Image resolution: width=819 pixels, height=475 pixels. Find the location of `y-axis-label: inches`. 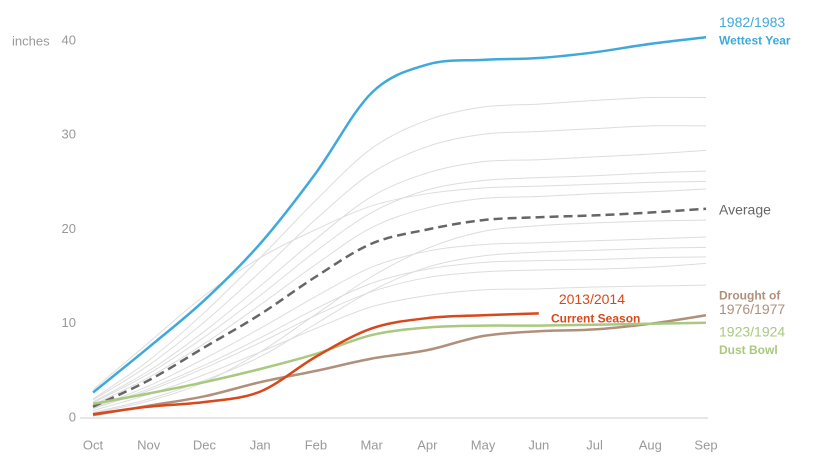

y-axis-label: inches is located at coordinates (31, 40).